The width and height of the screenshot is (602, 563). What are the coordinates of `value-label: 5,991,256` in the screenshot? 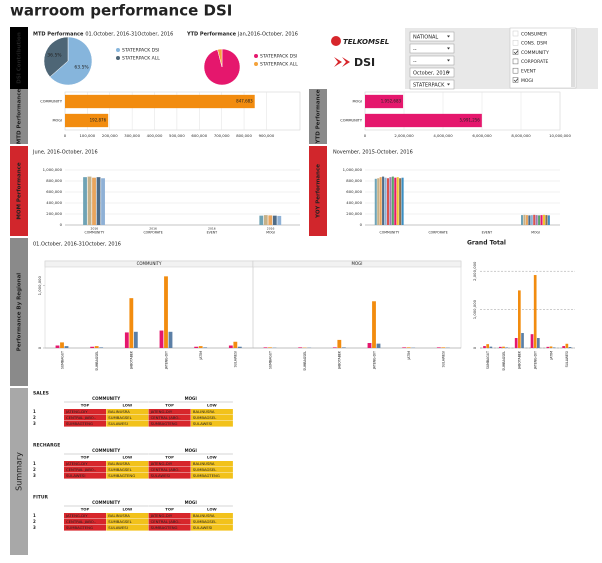 It's located at (469, 120).